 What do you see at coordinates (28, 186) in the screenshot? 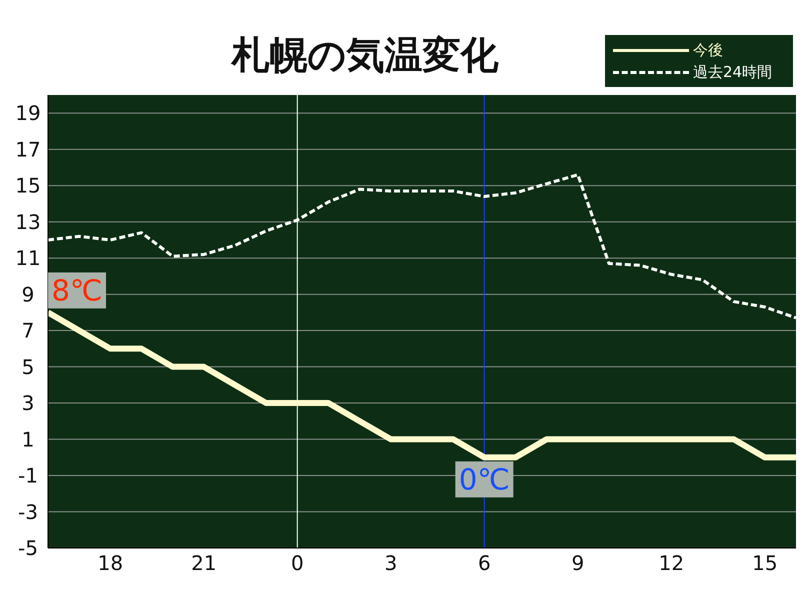
I see `y-tick-label: 15` at bounding box center [28, 186].